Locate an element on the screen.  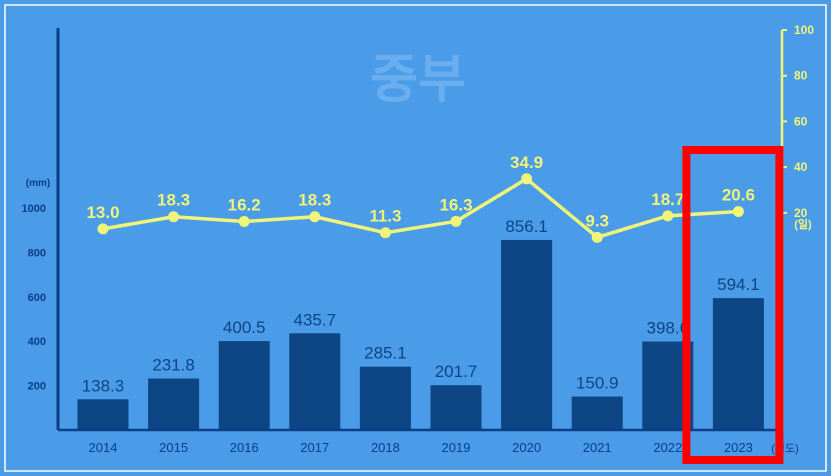
x-tick-2021: 2021 is located at coordinates (597, 447).